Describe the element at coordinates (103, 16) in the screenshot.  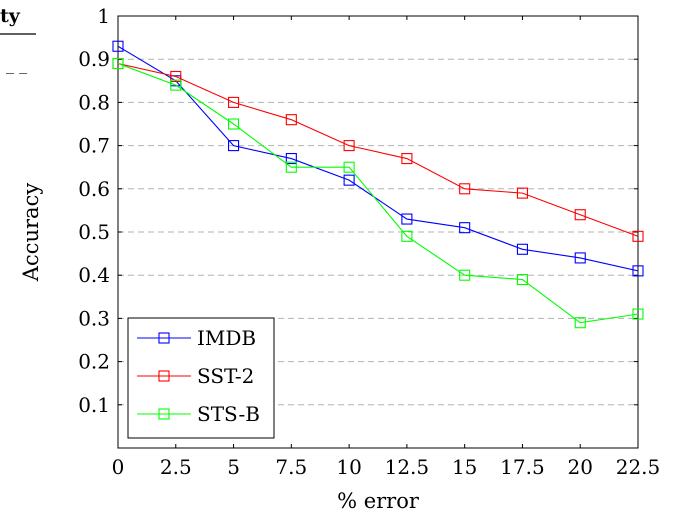
I see `y-tick-label: 1` at that location.